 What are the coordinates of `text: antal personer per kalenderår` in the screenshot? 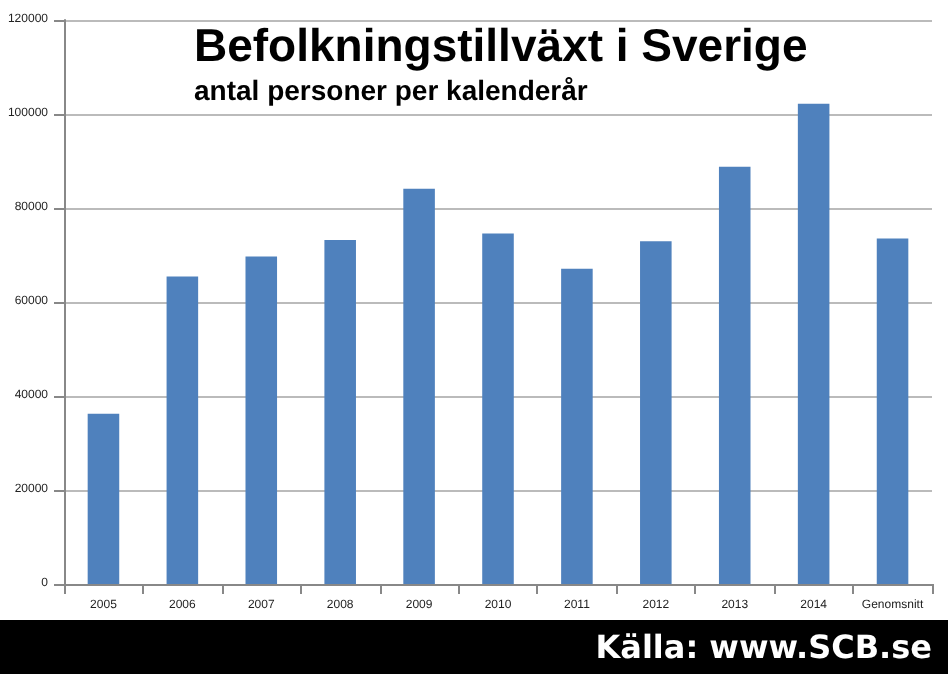 It's located at (391, 90).